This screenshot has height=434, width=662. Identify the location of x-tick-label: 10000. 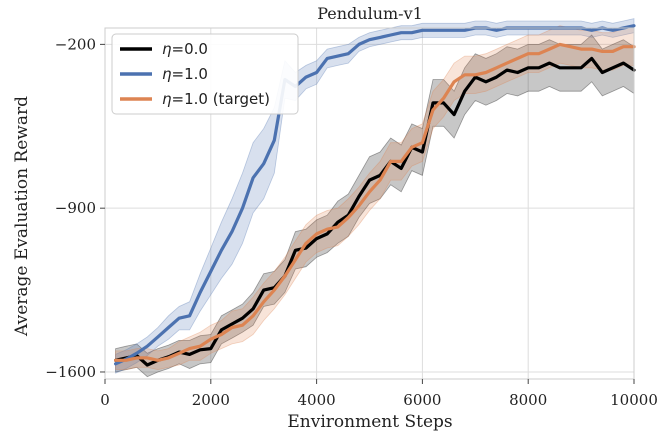
(634, 400).